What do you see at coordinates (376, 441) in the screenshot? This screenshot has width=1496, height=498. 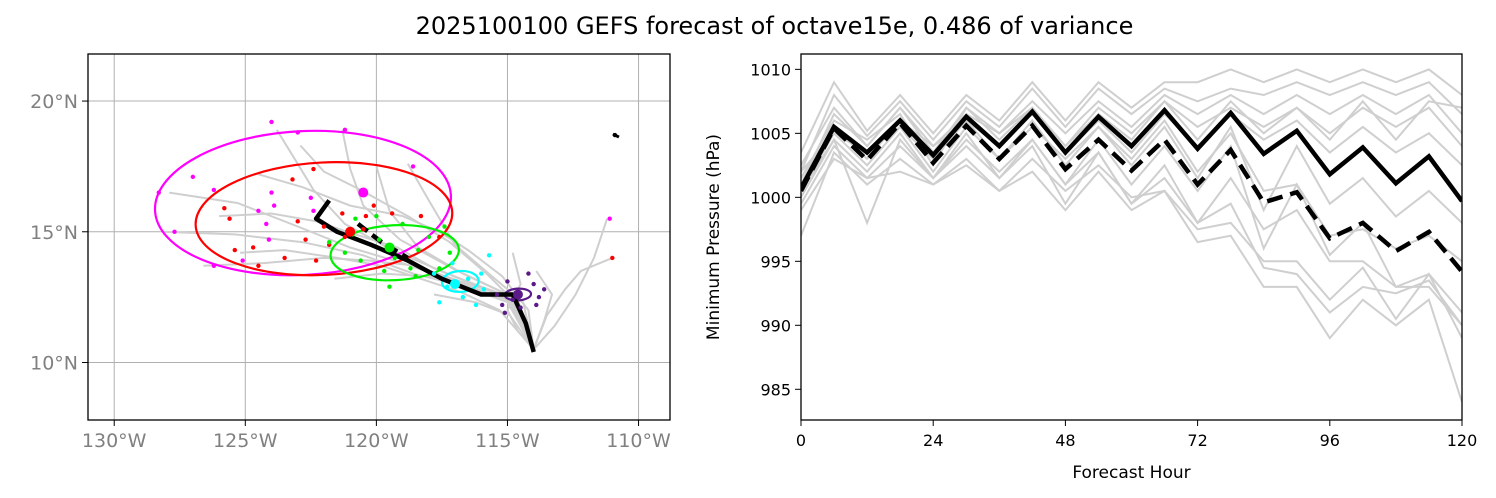 I see `map-x-tick-label: 120°W` at bounding box center [376, 441].